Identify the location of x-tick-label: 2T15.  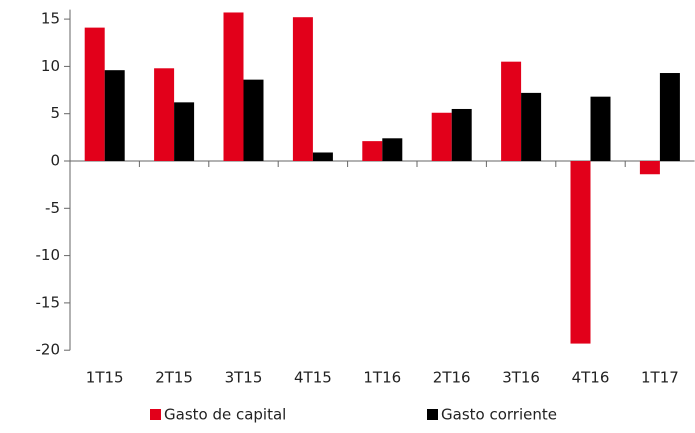
(174, 378).